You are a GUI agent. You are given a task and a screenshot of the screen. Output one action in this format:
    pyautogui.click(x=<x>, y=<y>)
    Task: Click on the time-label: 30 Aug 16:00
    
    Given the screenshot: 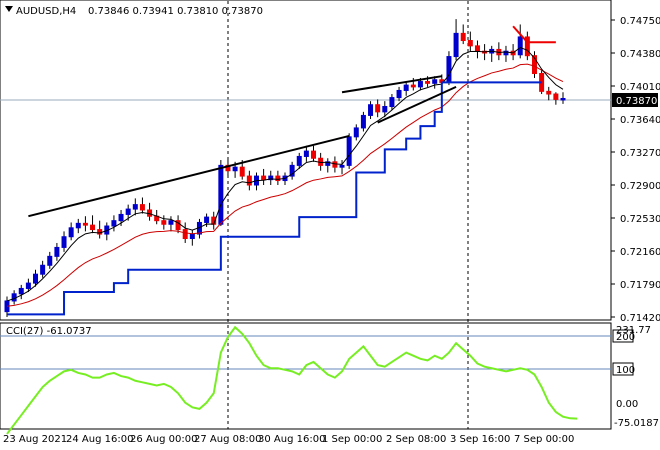 What is the action you would take?
    pyautogui.click(x=291, y=439)
    